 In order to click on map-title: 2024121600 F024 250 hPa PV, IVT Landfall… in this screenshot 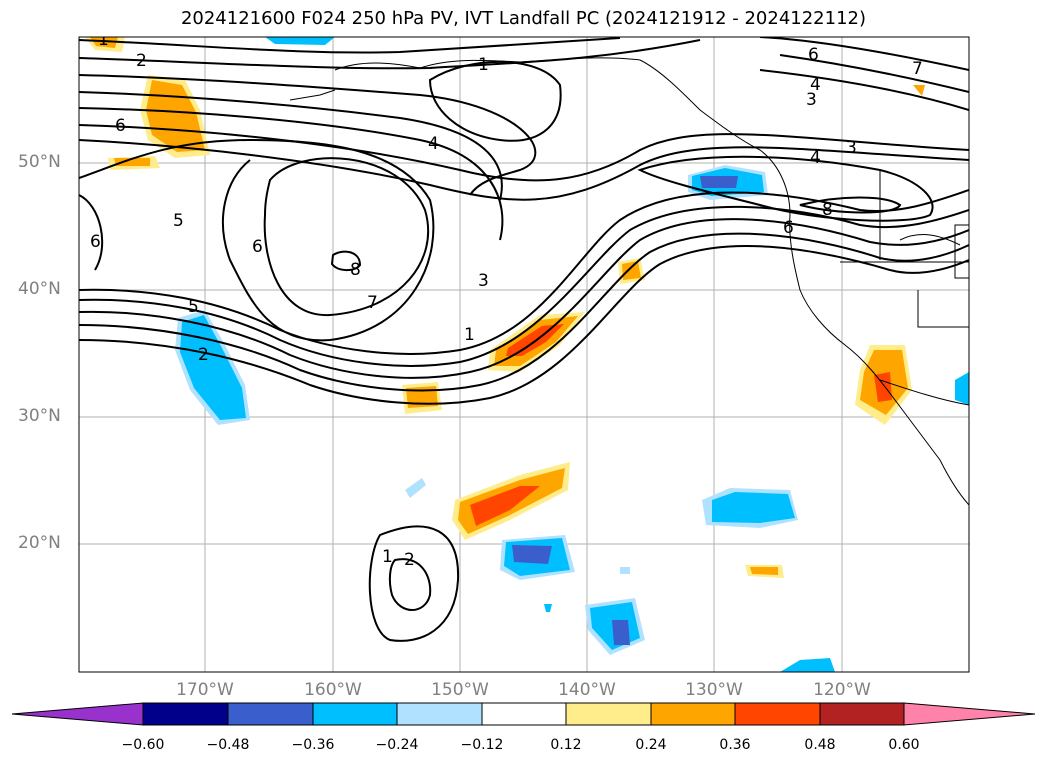, I will do `click(523, 18)`.